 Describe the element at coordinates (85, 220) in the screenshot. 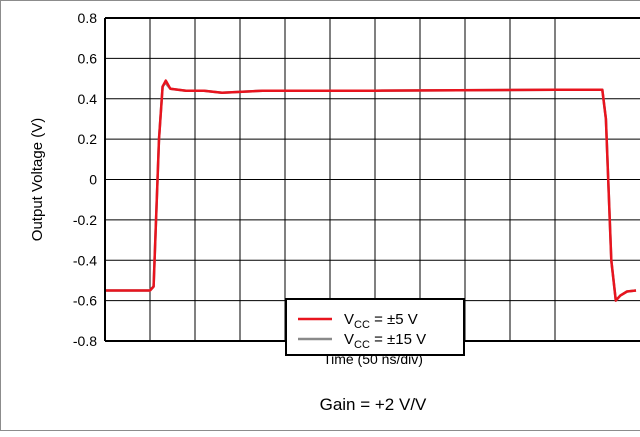

I see `y-tick-label: -0.2` at that location.